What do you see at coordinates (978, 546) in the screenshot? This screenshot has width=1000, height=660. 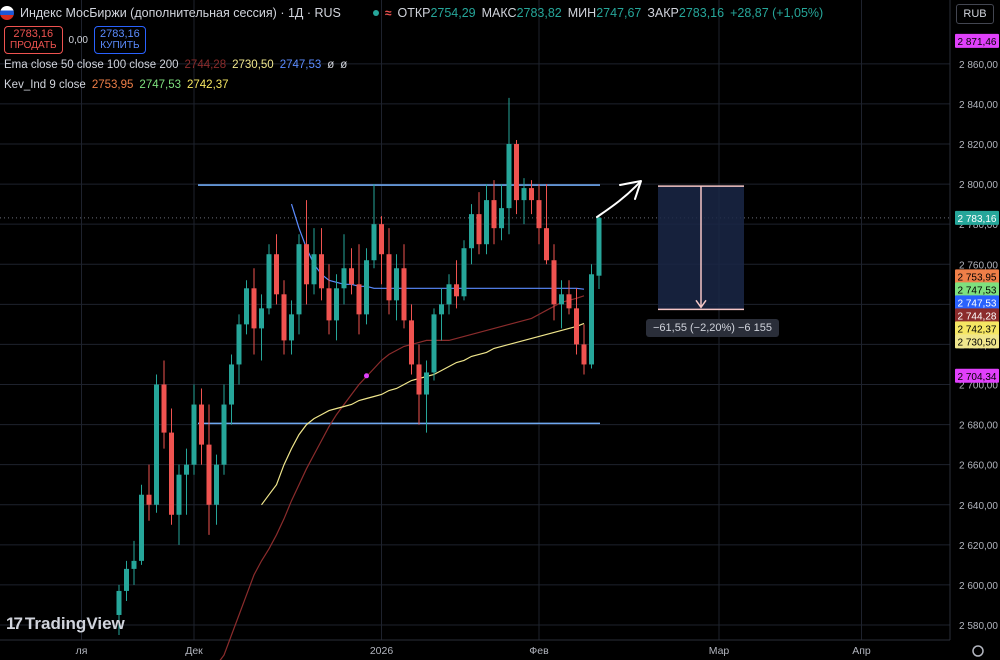 I see `y-tick-label: 2 620,00` at bounding box center [978, 546].